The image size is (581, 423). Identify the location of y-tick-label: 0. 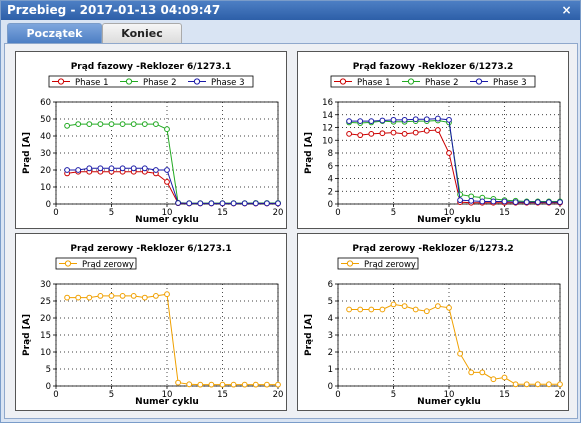
(330, 387).